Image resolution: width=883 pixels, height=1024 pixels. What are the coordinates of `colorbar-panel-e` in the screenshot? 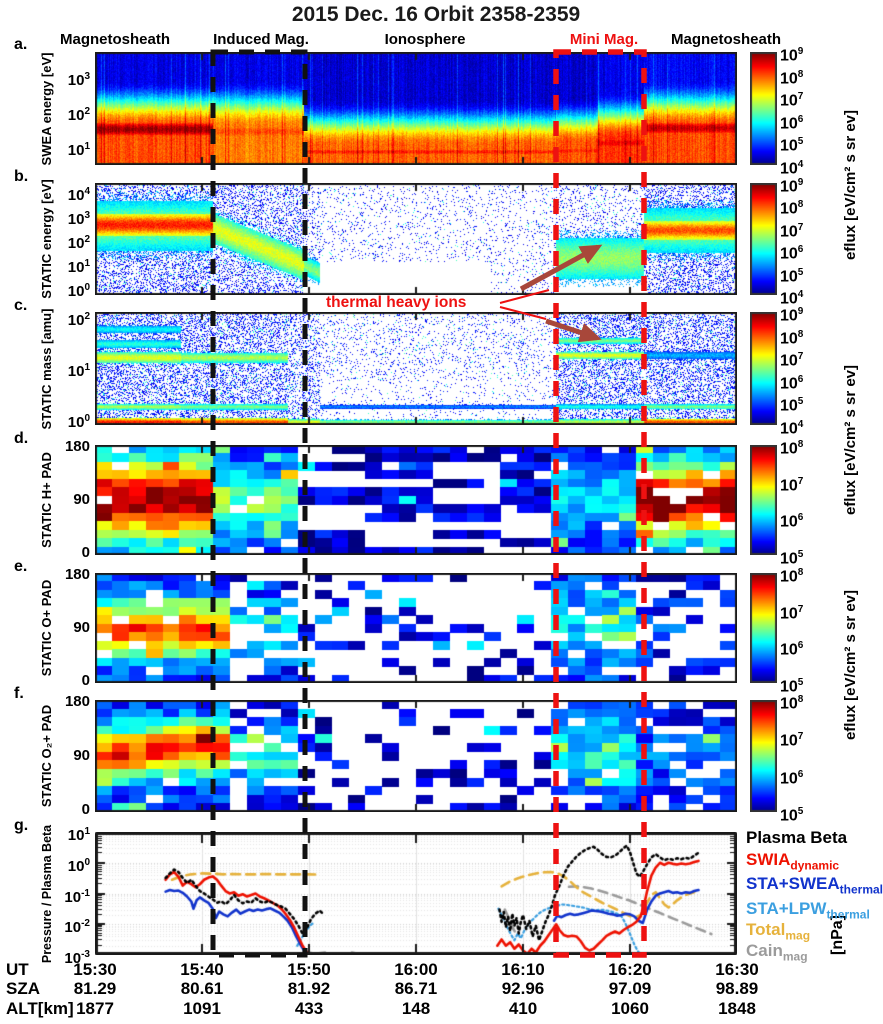 It's located at (763, 628).